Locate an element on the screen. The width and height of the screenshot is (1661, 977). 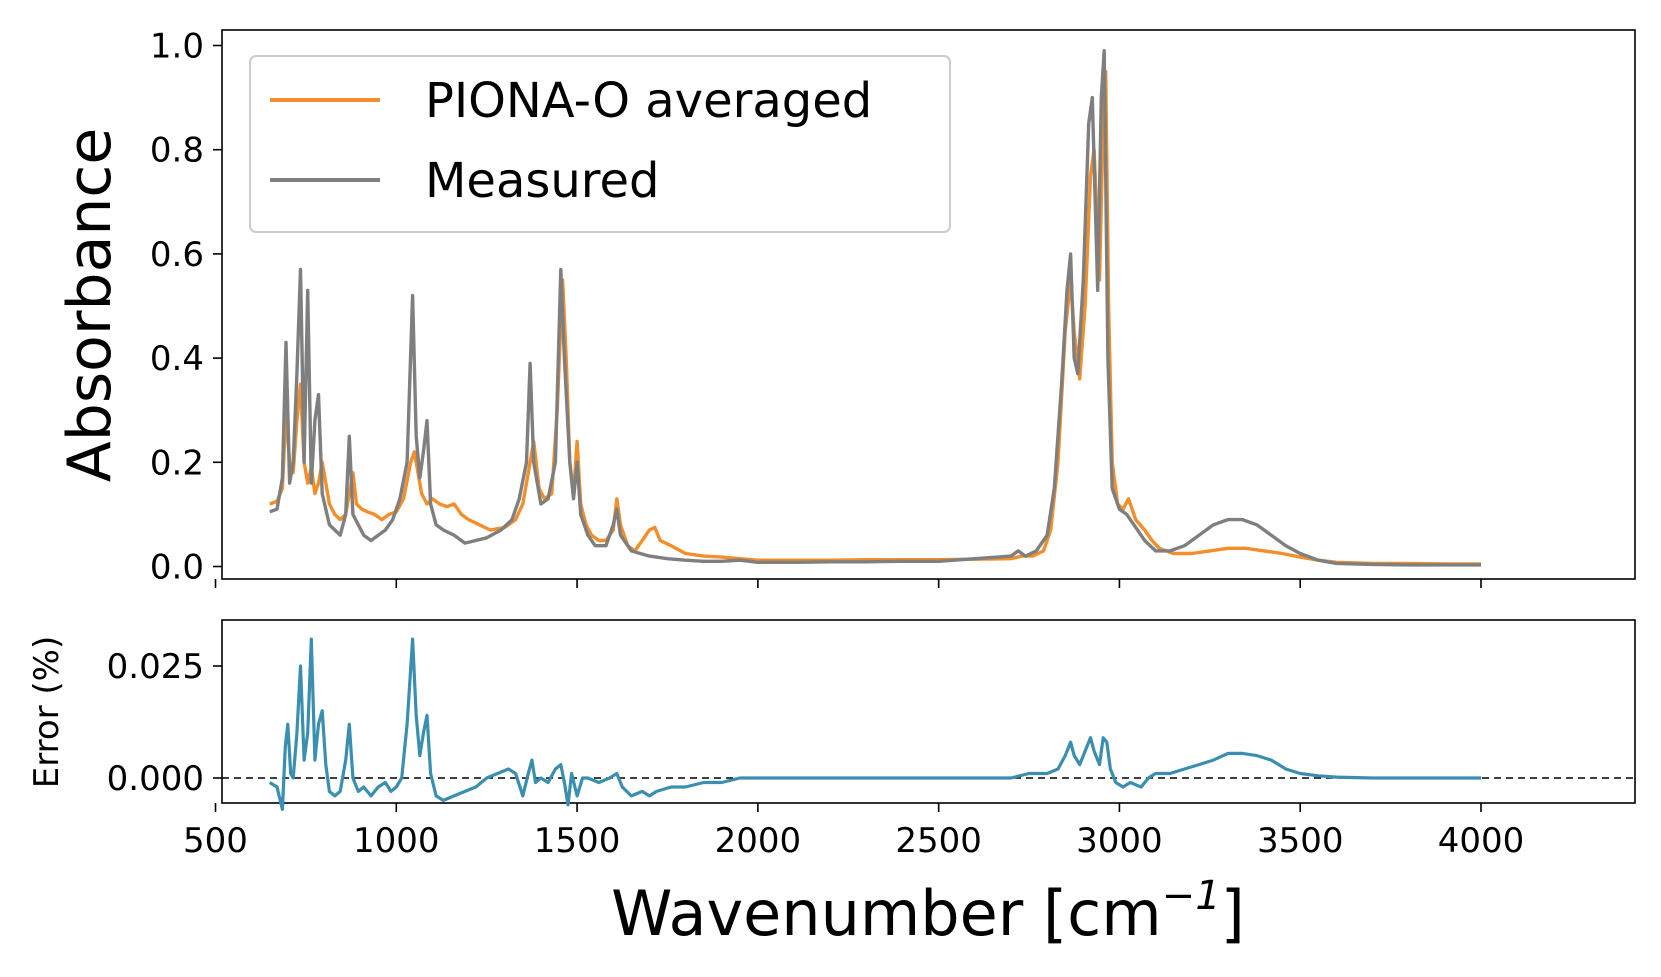
absorbance-y-ticks: 0.0 0.2 0.4 0.6 0.8 1.0 is located at coordinates (186, 307).